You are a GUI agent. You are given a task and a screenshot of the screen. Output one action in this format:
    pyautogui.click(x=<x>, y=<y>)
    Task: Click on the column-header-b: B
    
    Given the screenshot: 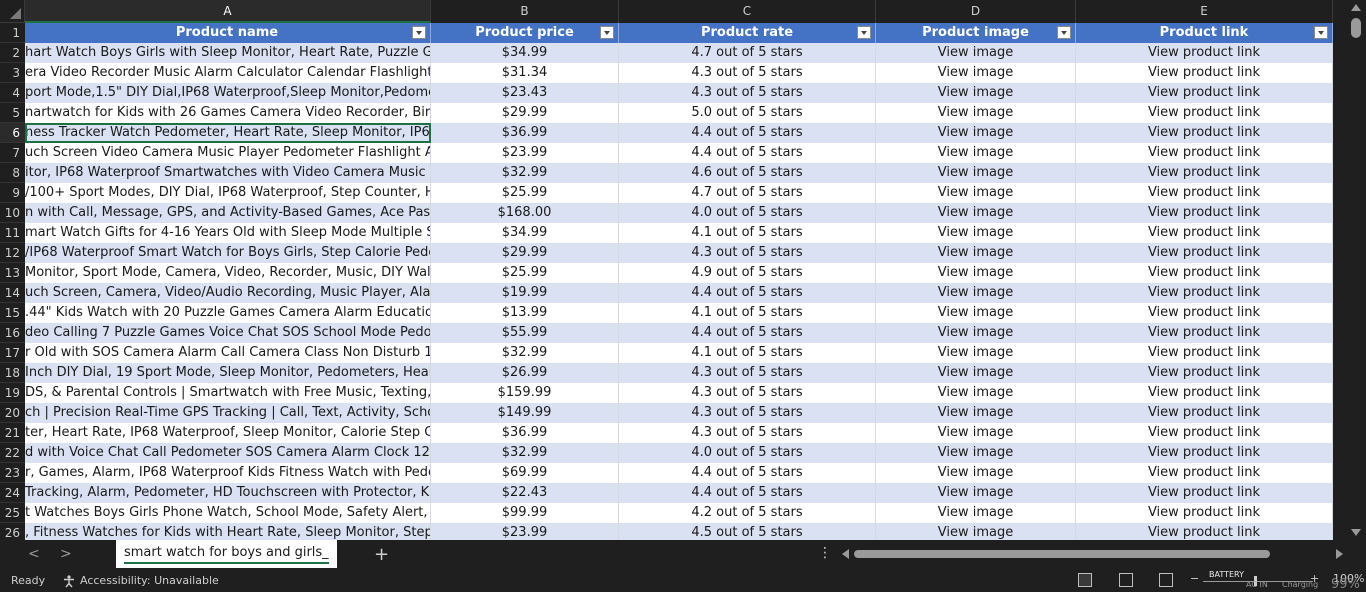 What is the action you would take?
    pyautogui.click(x=525, y=11)
    